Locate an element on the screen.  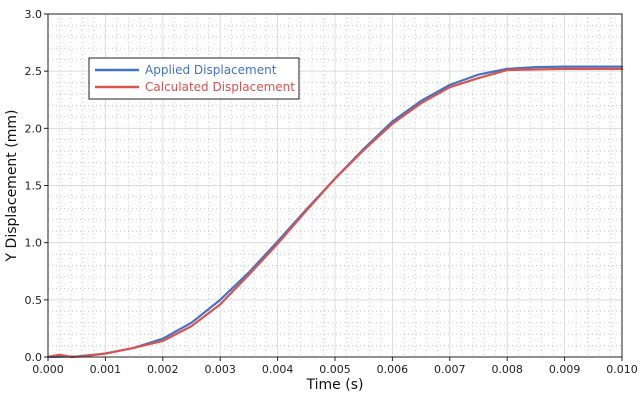
legend-entry: Calculated Displacement is located at coordinates (220, 87).